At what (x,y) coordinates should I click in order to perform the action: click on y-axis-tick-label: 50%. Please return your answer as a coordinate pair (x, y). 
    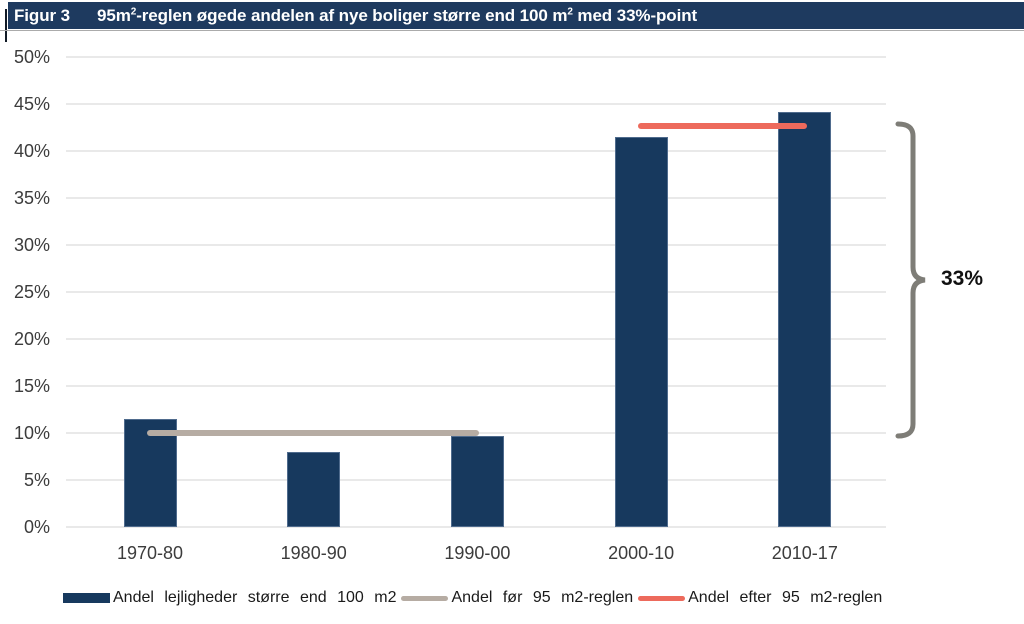
    Looking at the image, I should click on (31, 57).